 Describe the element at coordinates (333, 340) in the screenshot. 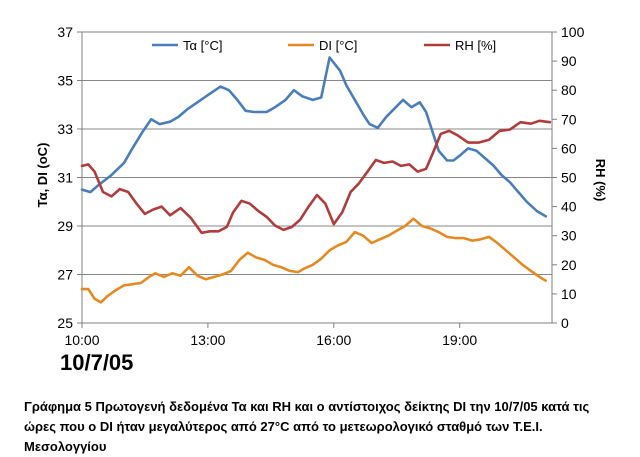

I see `x-tick-label: 16:00` at that location.